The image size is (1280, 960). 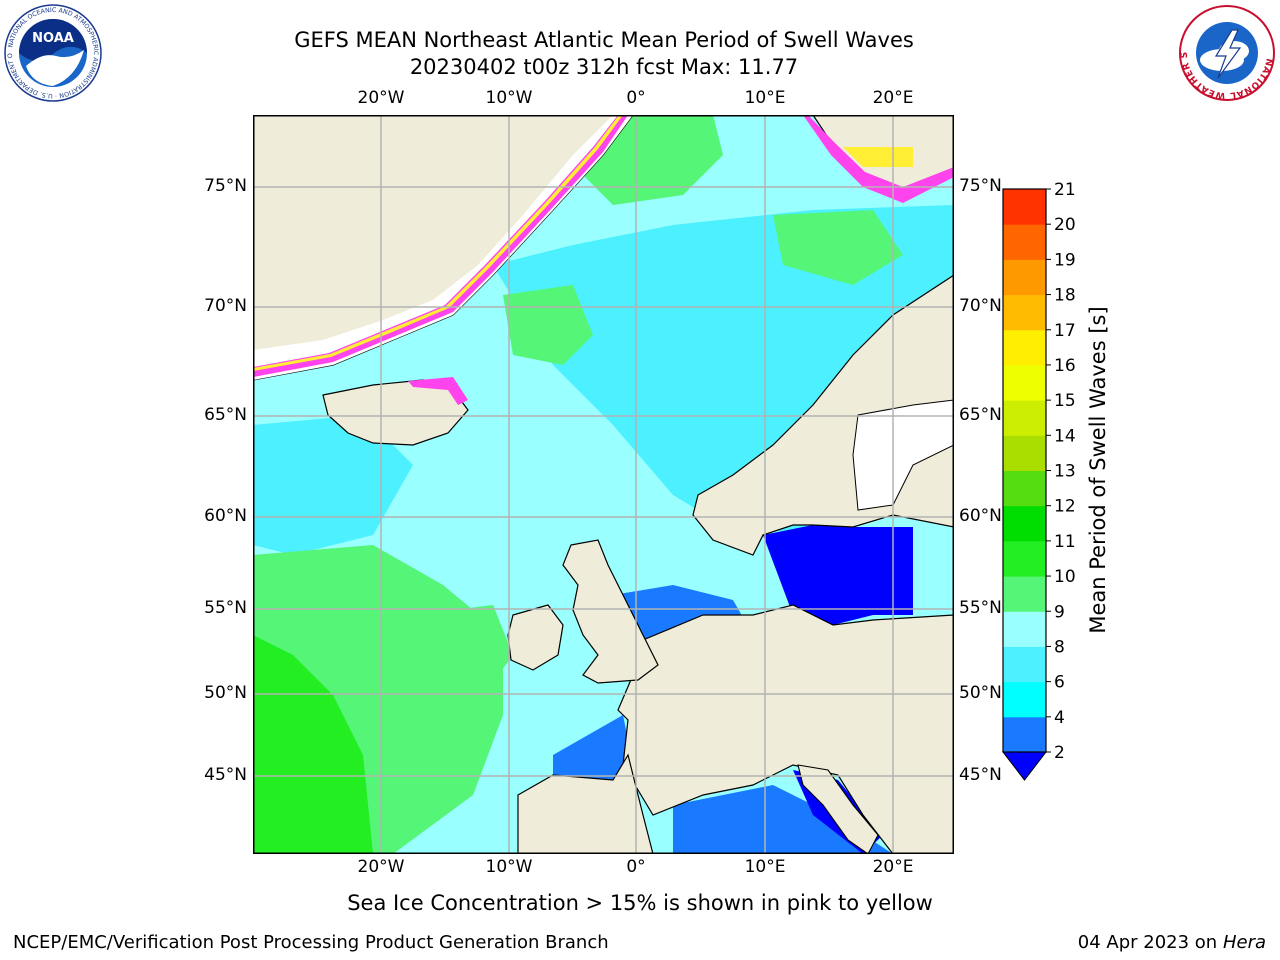 What do you see at coordinates (225, 306) in the screenshot?
I see `lat-label-left-70n: 70°N` at bounding box center [225, 306].